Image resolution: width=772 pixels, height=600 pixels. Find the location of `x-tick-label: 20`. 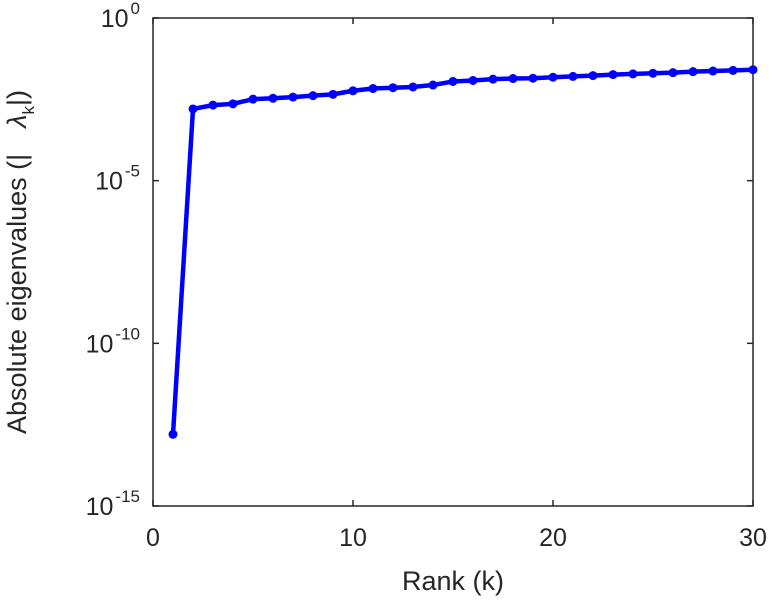

x-tick-label: 20 is located at coordinates (553, 538).